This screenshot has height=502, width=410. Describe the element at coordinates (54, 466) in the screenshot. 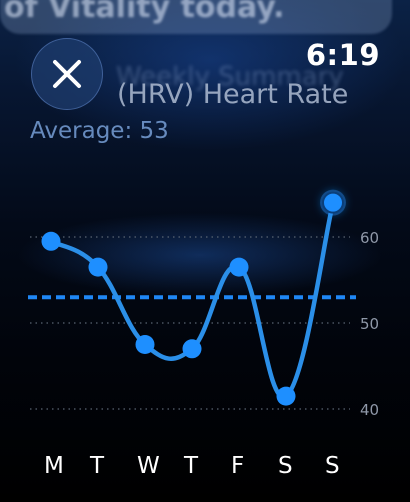

I see `x-tick-label-0: M` at that location.